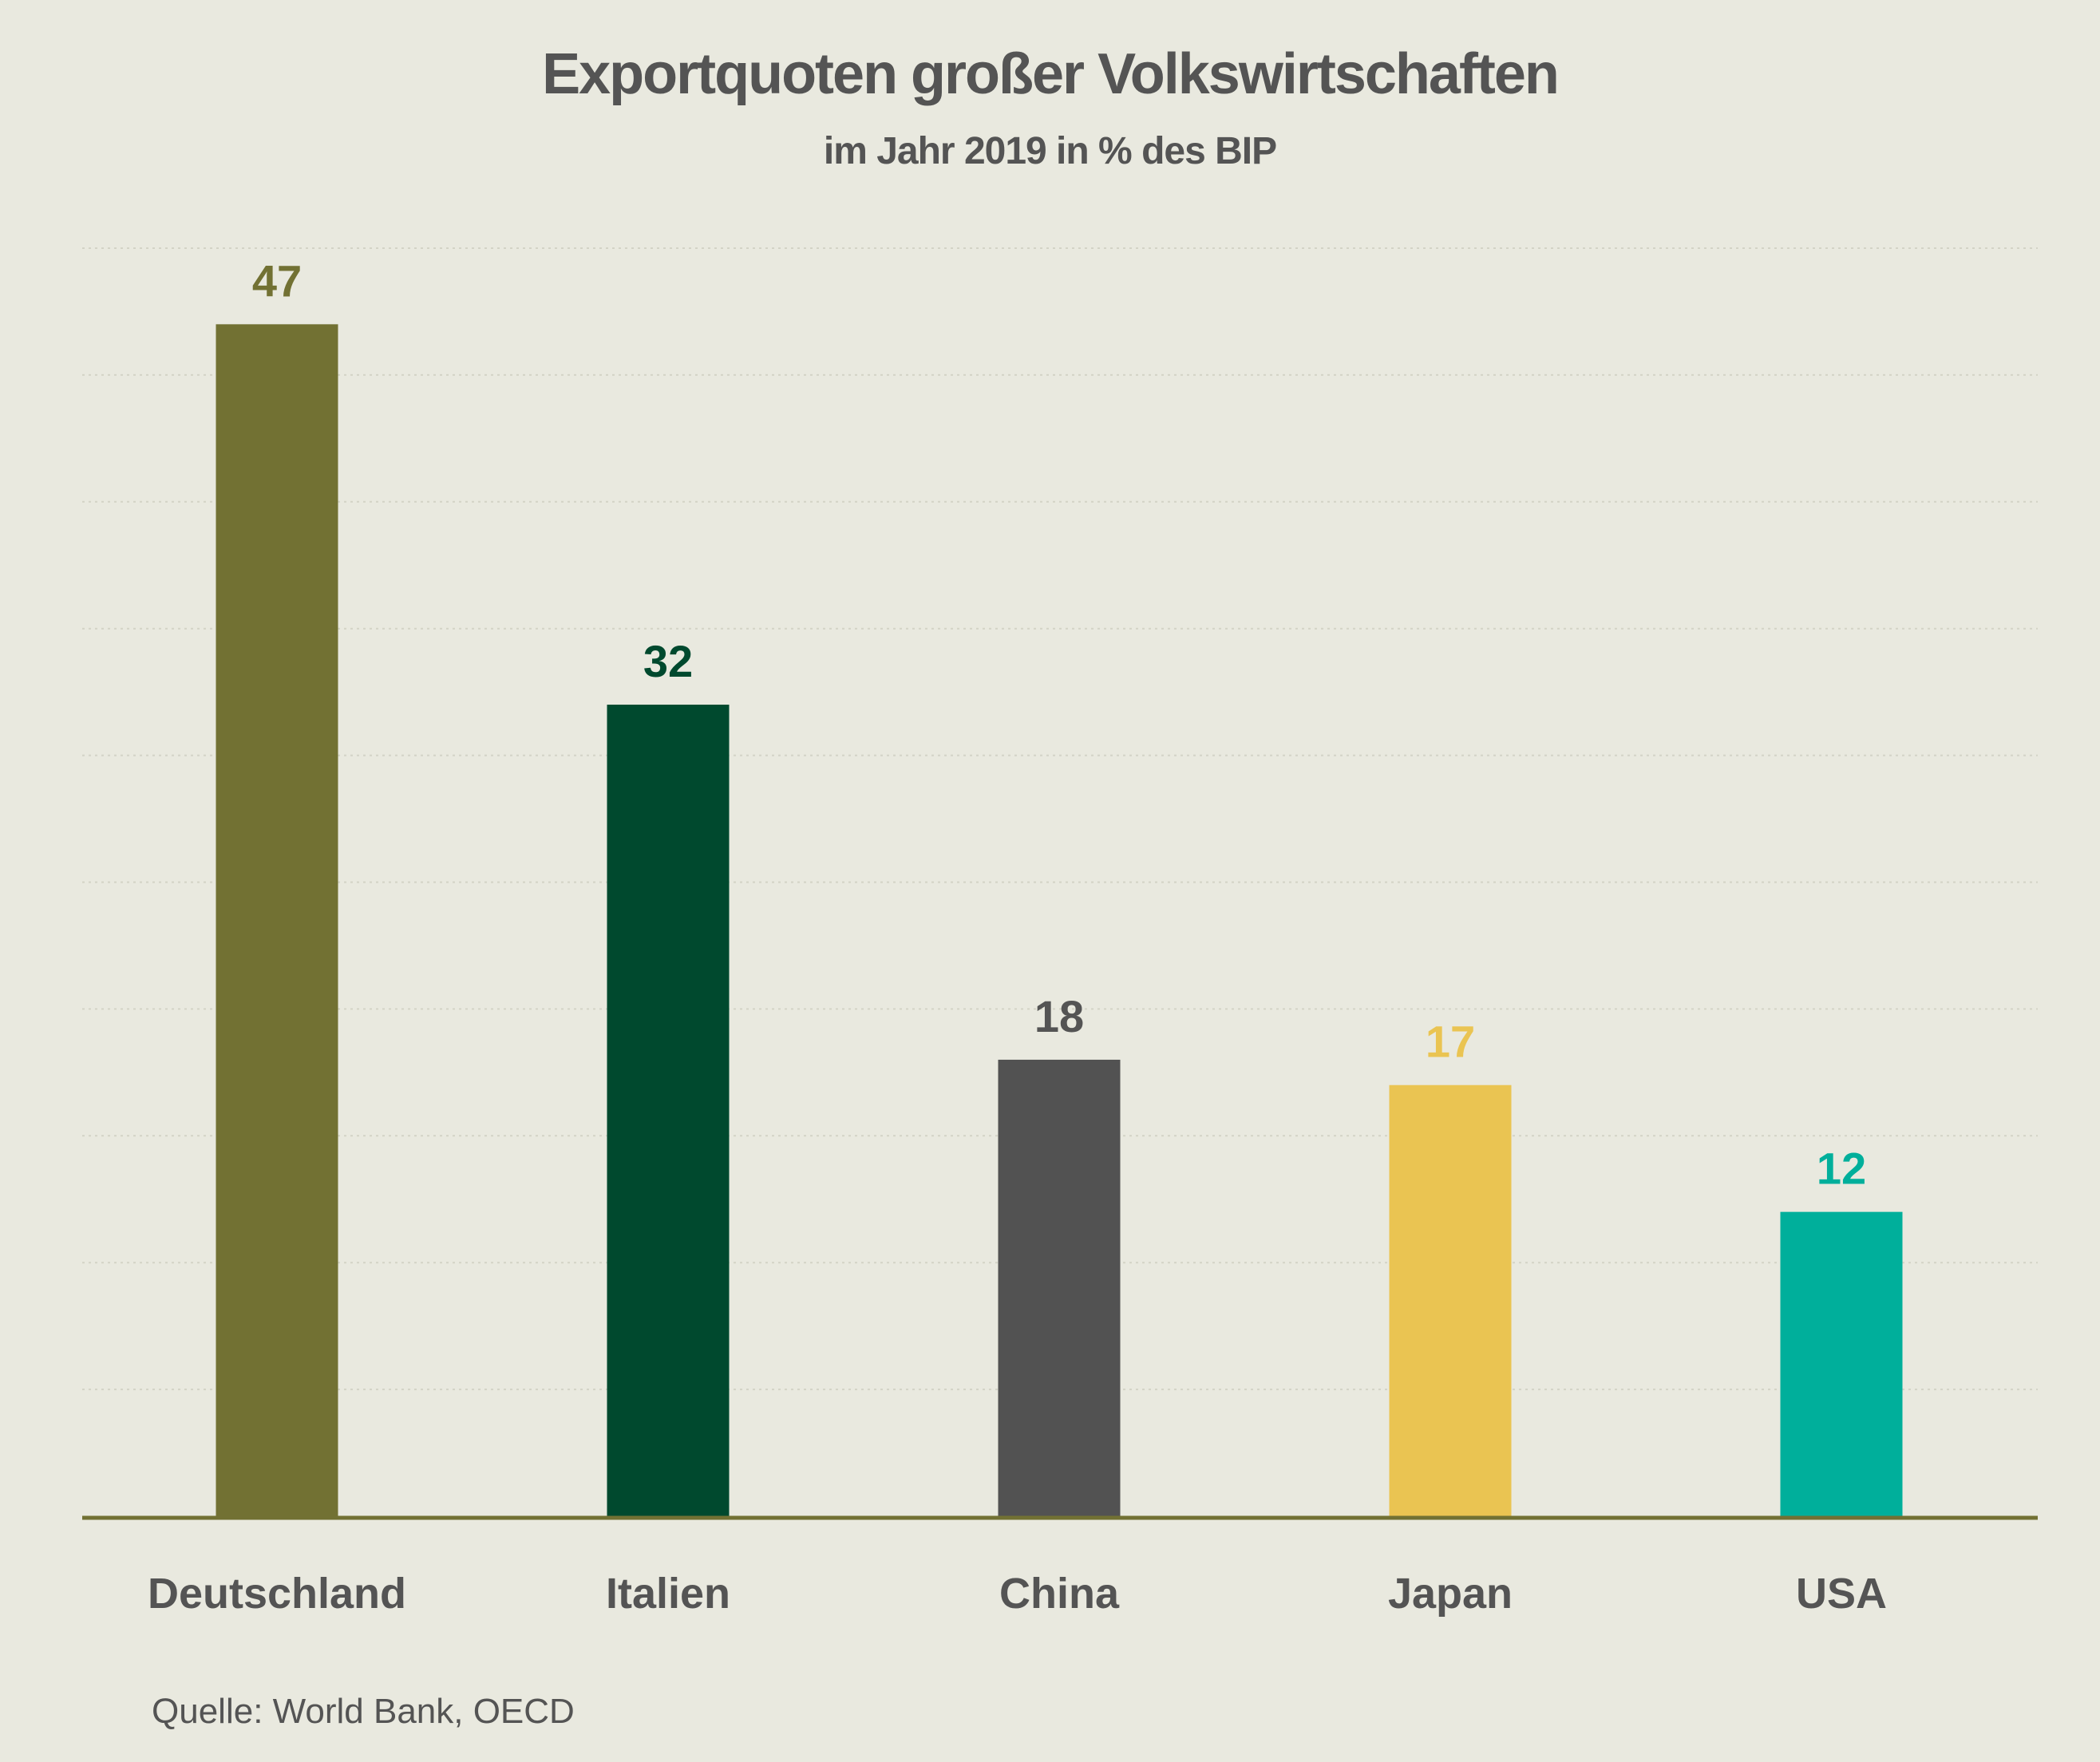  Describe the element at coordinates (668, 1594) in the screenshot. I see `category-label-italien: Italien` at that location.